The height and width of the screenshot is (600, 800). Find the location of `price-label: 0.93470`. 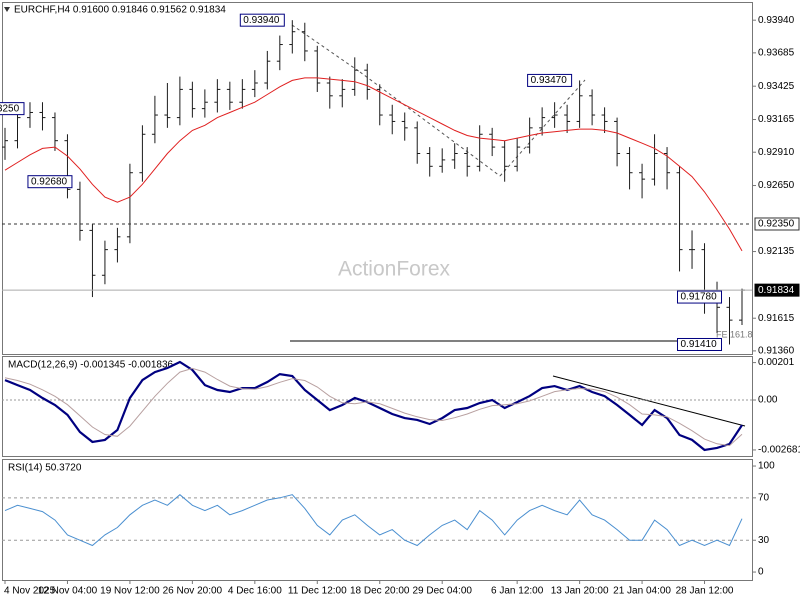

price-label: 0.93470 is located at coordinates (549, 80).